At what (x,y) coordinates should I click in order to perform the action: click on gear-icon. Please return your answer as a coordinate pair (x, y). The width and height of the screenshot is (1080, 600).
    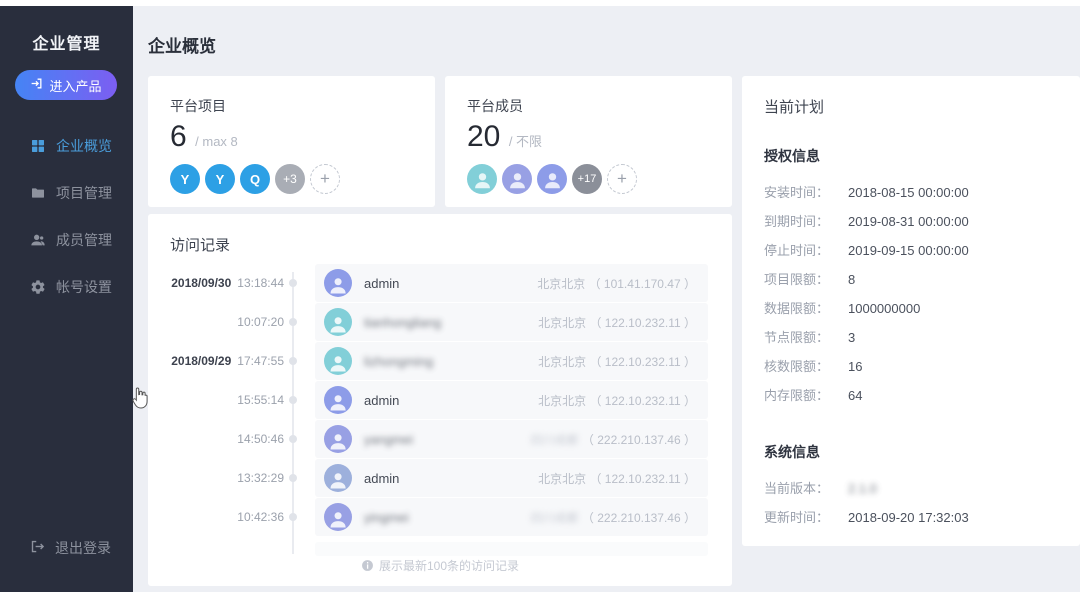
    Looking at the image, I should click on (38, 287).